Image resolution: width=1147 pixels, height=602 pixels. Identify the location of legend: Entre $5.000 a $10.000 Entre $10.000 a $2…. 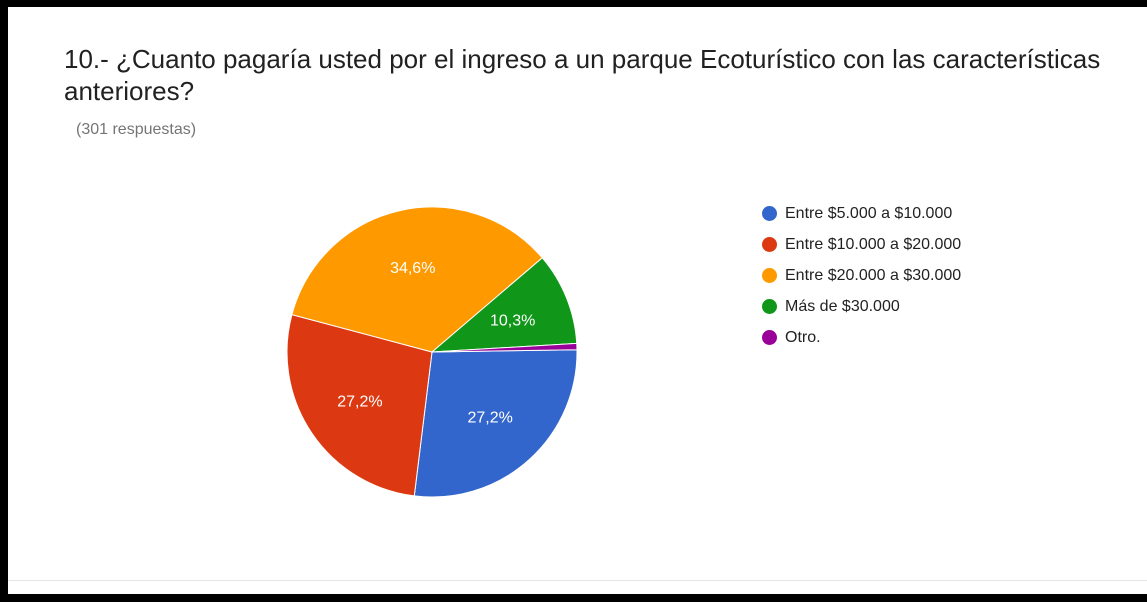
(861, 275).